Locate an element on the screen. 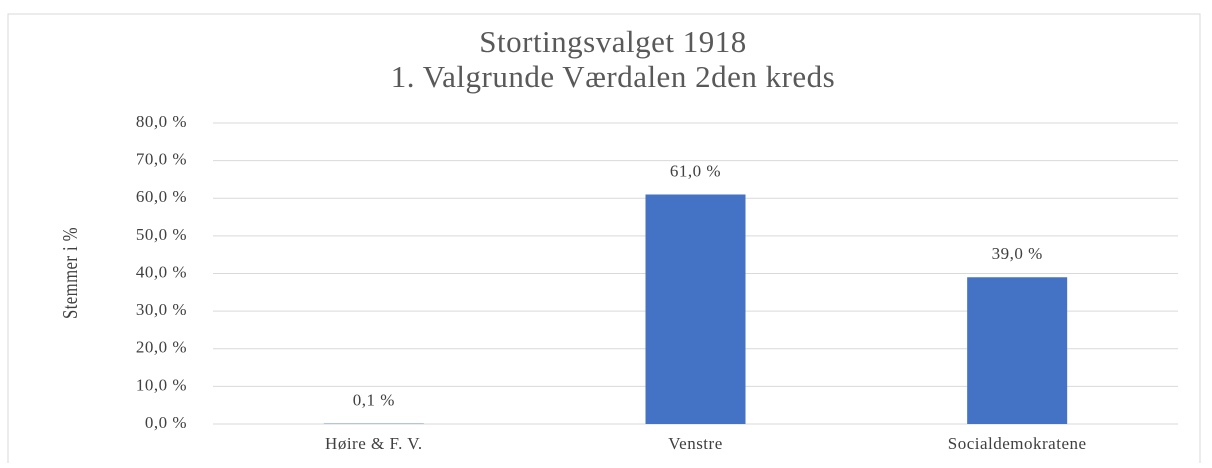 The image size is (1212, 468). chart-title: Stortingsvalget 1918 is located at coordinates (612, 41).